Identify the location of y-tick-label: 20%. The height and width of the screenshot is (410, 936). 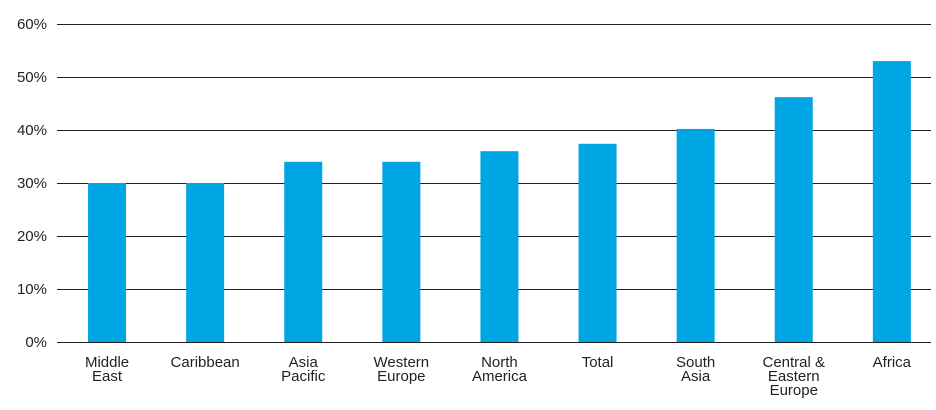
(32, 236).